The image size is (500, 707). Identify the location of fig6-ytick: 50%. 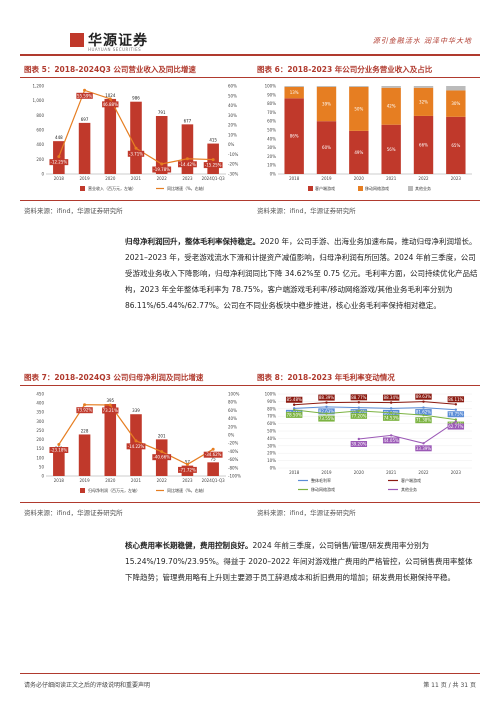
(271, 130).